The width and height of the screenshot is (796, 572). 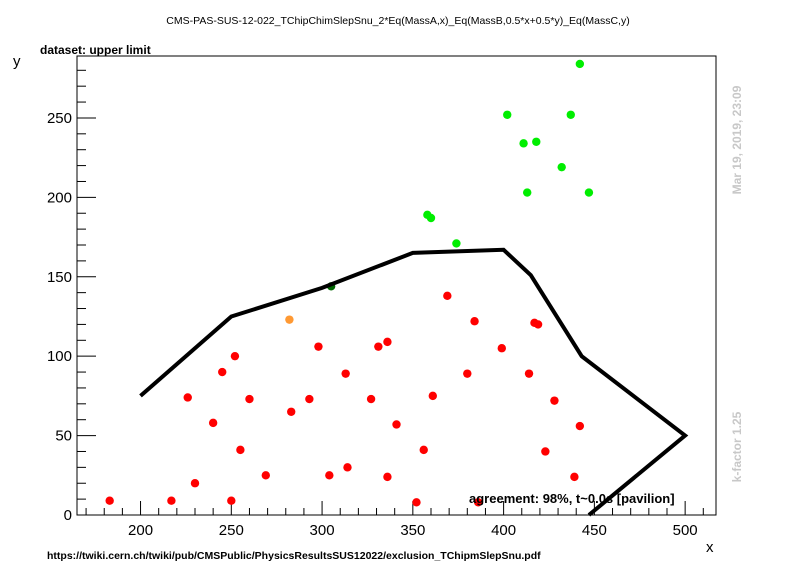 What do you see at coordinates (63, 436) in the screenshot?
I see `y-tick-label: 50` at bounding box center [63, 436].